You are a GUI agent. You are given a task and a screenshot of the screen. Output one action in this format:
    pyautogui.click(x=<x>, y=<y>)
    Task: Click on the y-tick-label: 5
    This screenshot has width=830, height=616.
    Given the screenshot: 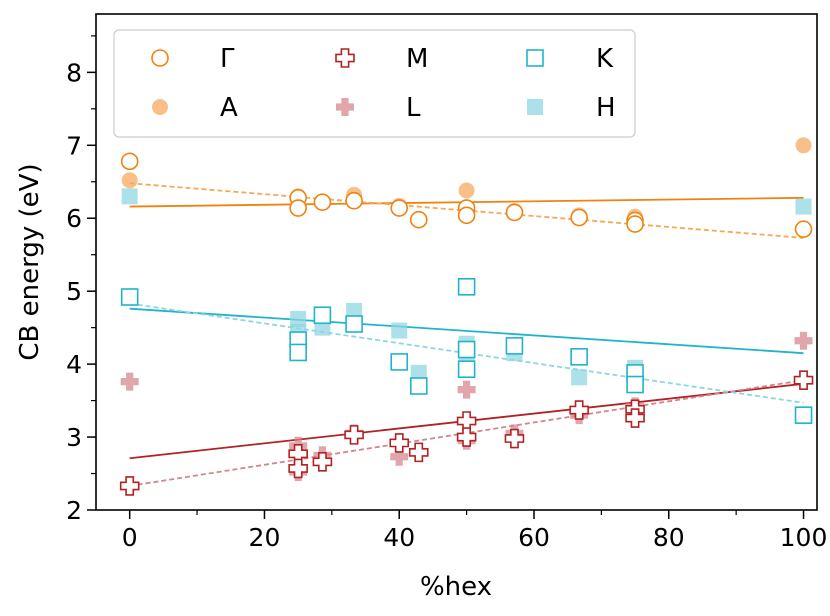 What is the action you would take?
    pyautogui.click(x=74, y=291)
    